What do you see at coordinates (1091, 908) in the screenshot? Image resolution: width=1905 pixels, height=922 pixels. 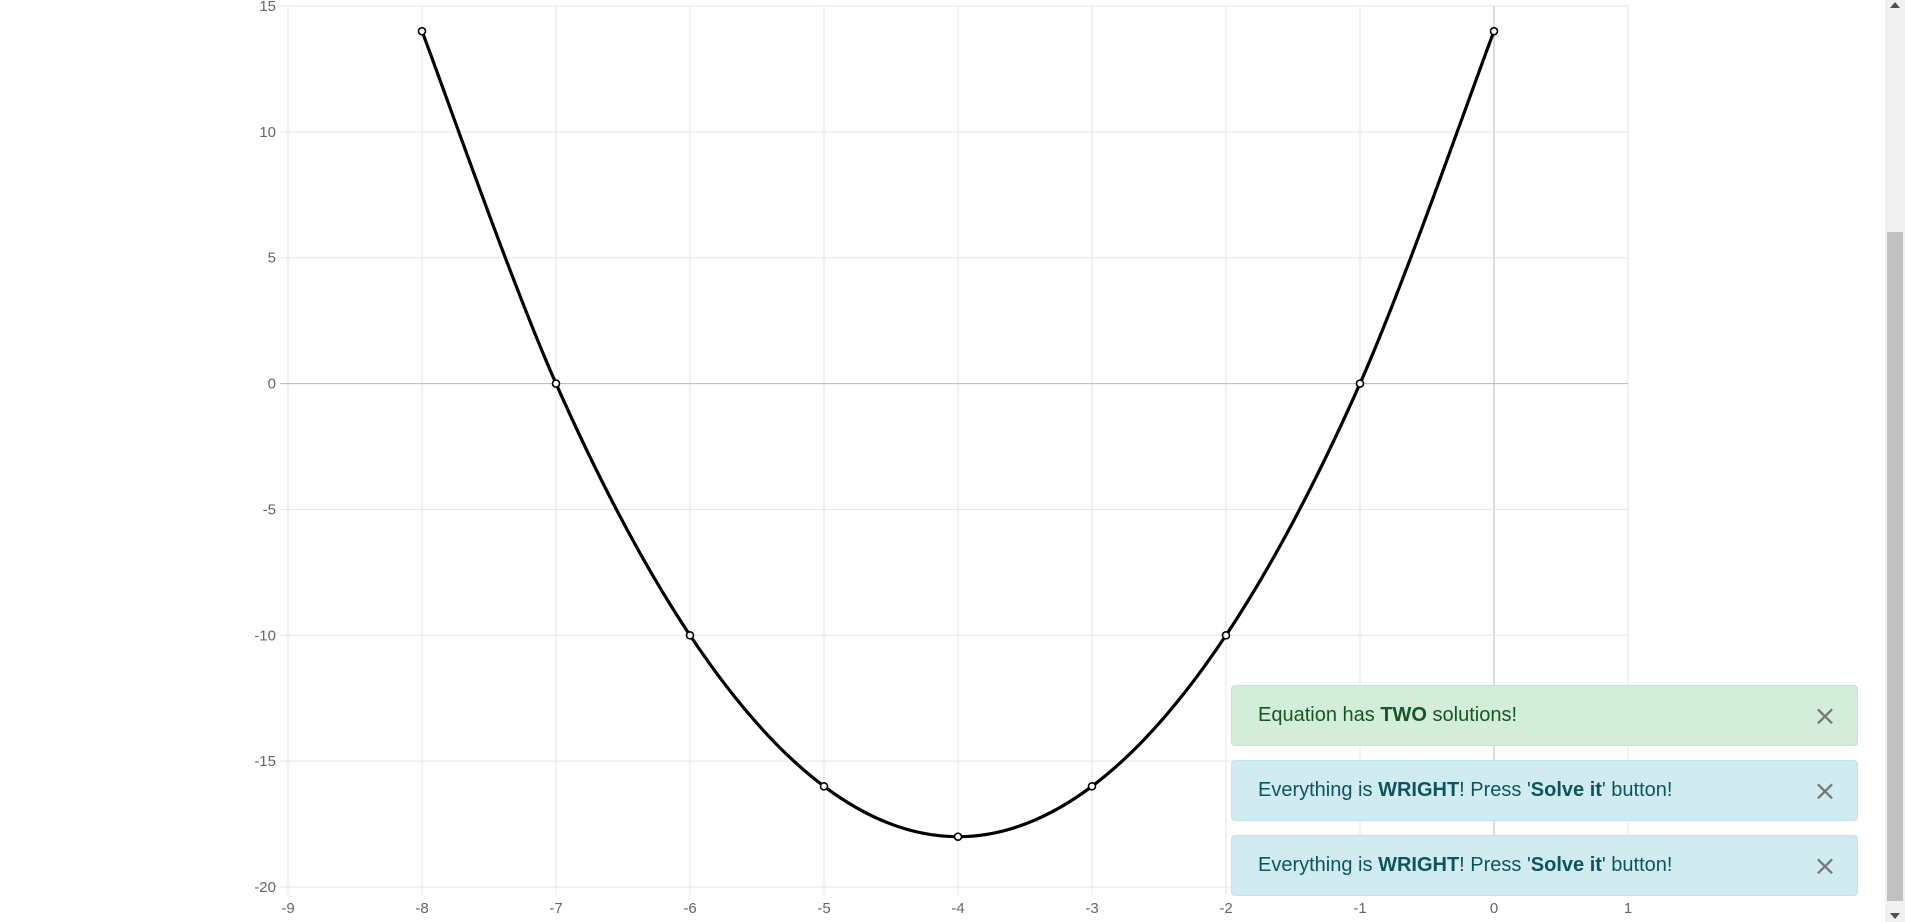 I see `x-tick-label: -3` at bounding box center [1091, 908].